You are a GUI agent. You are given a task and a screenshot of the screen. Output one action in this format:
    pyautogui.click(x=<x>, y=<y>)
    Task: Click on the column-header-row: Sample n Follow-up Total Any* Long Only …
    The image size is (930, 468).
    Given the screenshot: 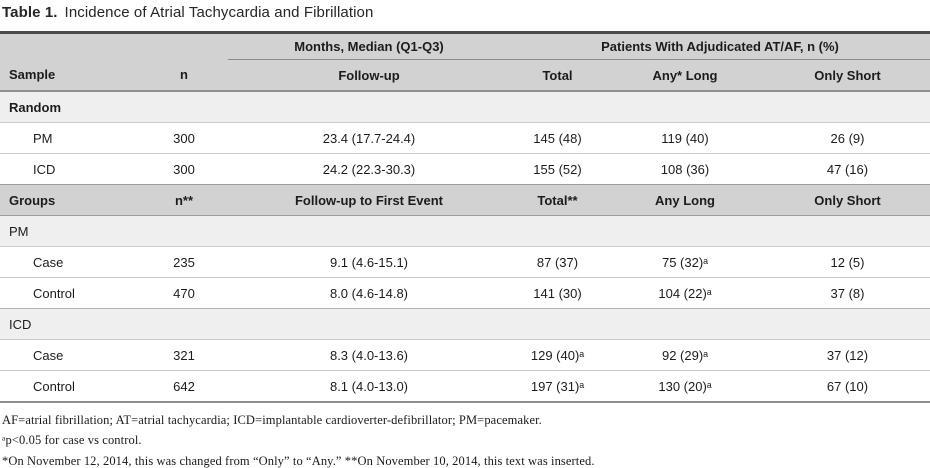 What is the action you would take?
    pyautogui.click(x=465, y=75)
    